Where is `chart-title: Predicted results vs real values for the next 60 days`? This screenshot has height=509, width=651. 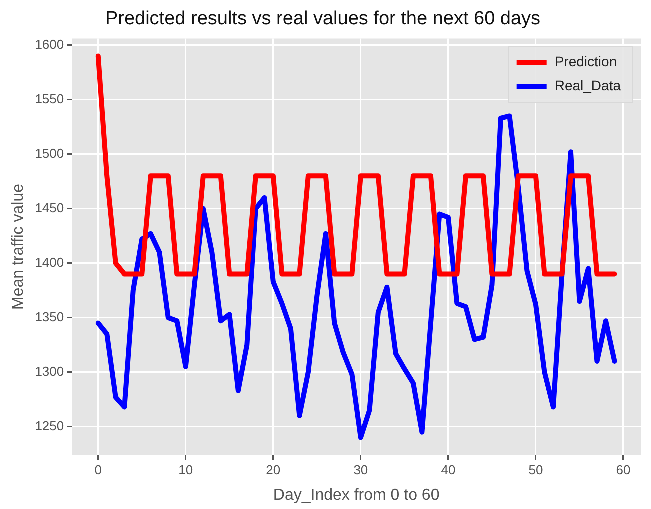
chart-title: Predicted results vs real values for the next 60 days is located at coordinates (323, 19).